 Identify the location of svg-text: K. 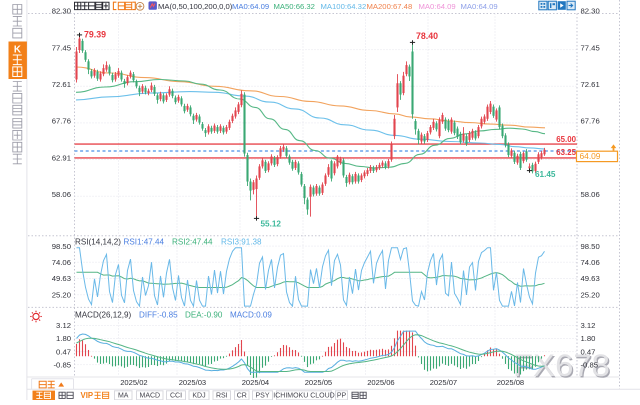
(17, 49).